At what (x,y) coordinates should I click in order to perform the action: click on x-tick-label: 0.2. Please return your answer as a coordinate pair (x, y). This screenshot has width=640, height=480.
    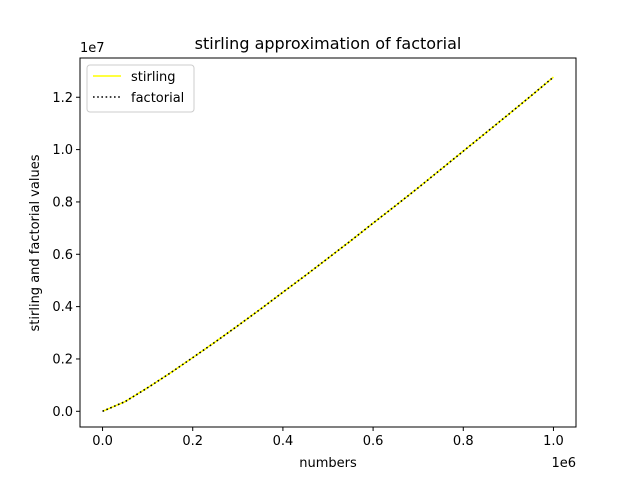
    Looking at the image, I should click on (192, 441).